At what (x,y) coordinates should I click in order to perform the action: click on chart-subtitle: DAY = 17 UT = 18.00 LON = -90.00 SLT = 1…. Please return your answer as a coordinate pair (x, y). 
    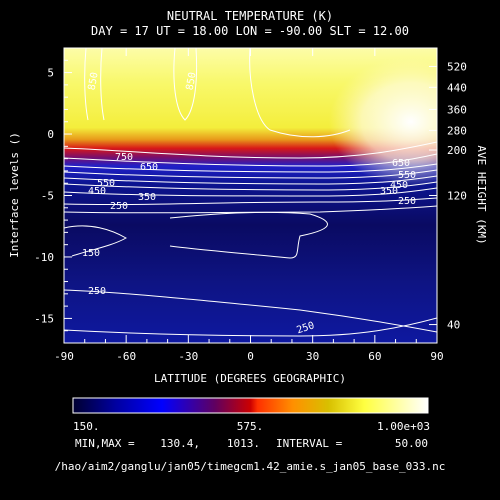
    Looking at the image, I should click on (250, 31).